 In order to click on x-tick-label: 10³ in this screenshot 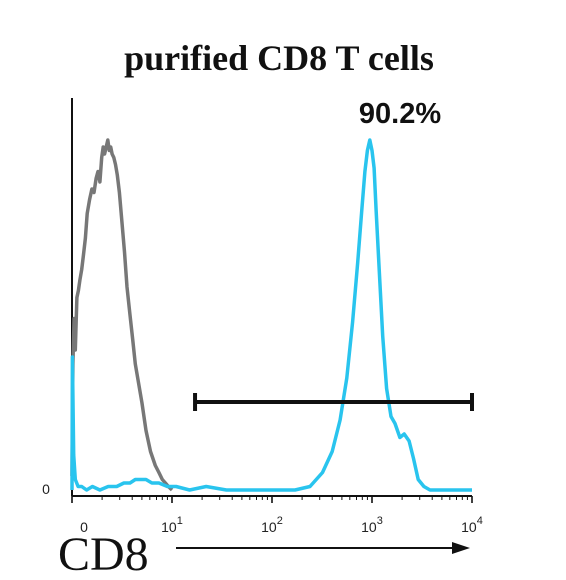, I will do `click(372, 525)`.